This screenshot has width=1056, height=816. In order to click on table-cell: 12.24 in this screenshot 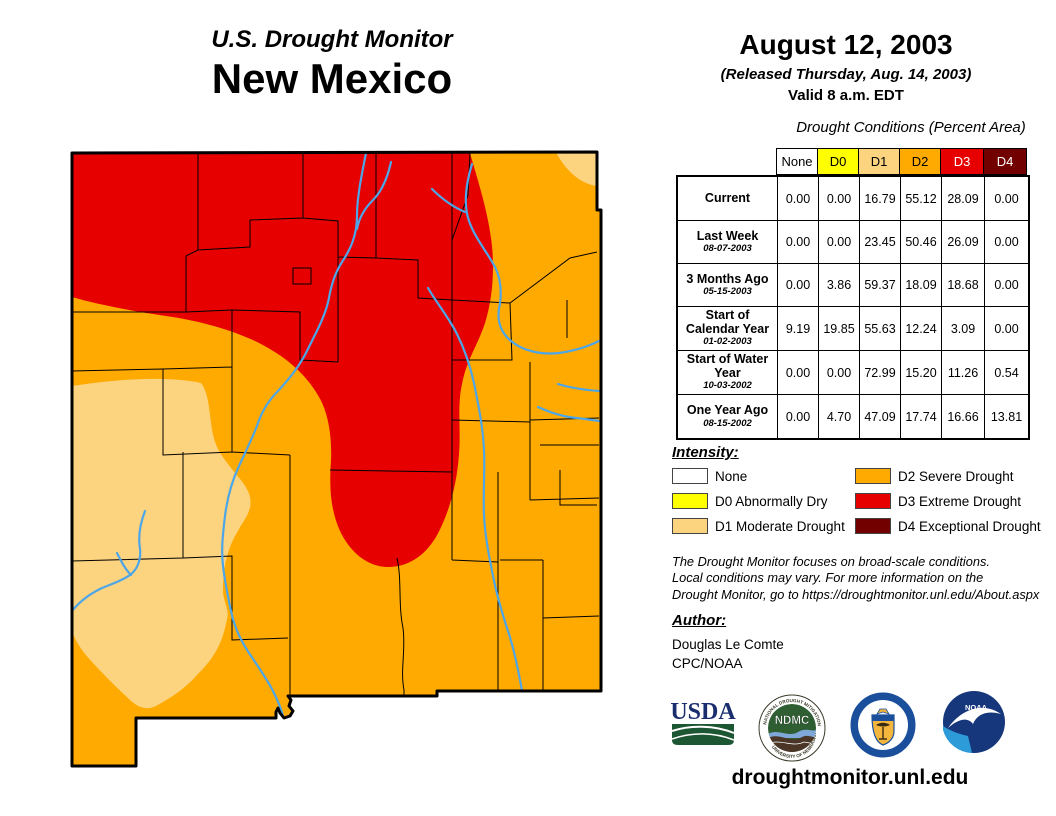, I will do `click(921, 329)`.